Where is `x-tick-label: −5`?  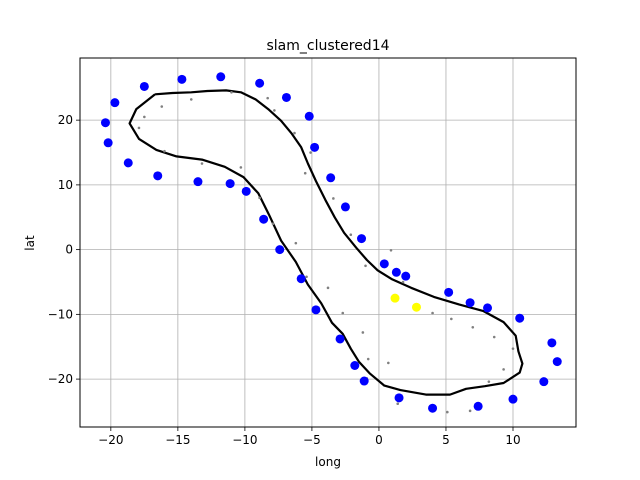 x-tick-label: −5 is located at coordinates (312, 440).